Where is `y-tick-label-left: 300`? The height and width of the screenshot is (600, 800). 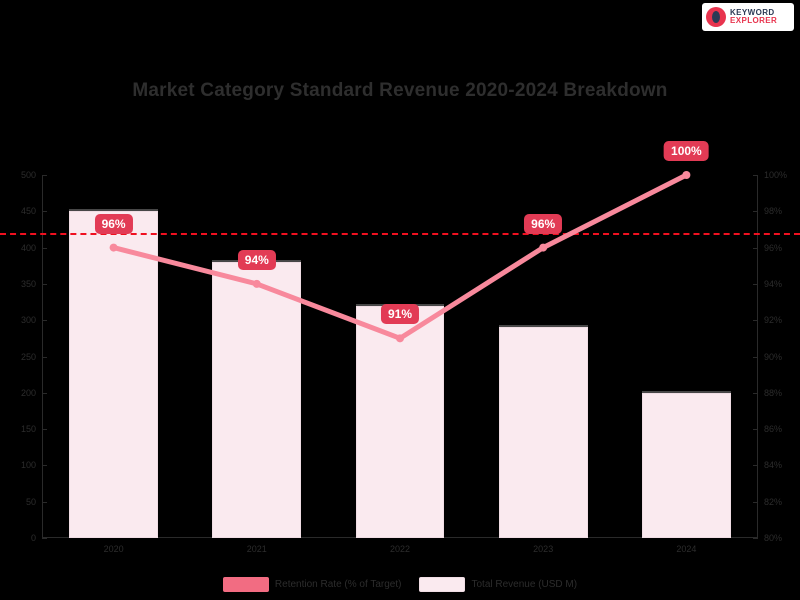 y-tick-label-left: 300 is located at coordinates (28, 320).